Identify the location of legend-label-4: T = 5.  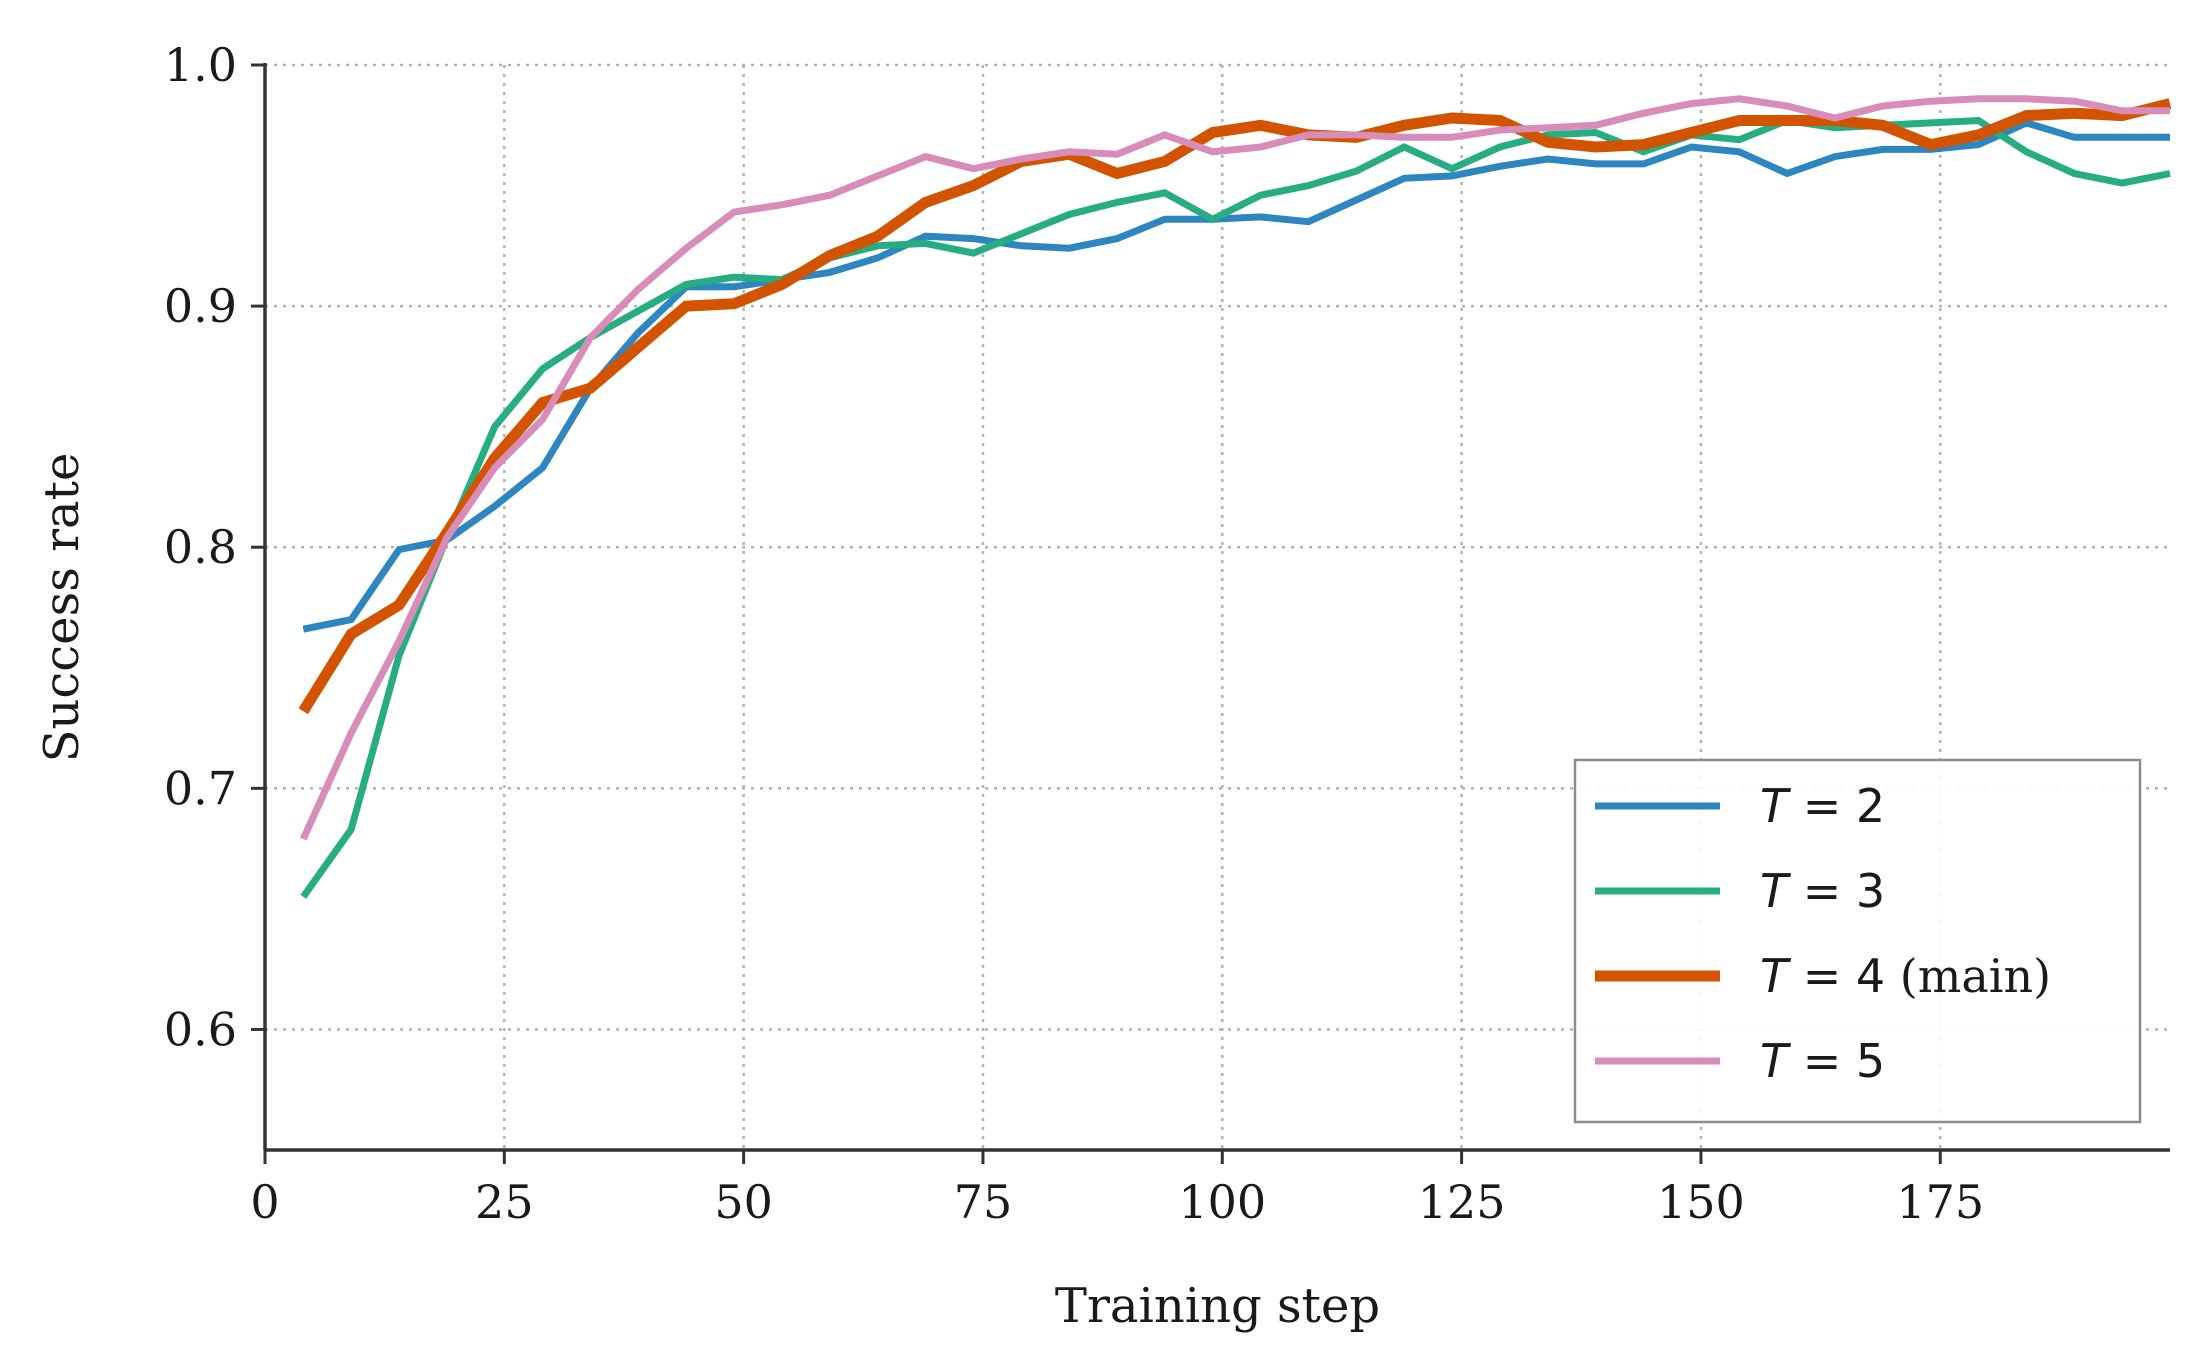
(1822, 1061).